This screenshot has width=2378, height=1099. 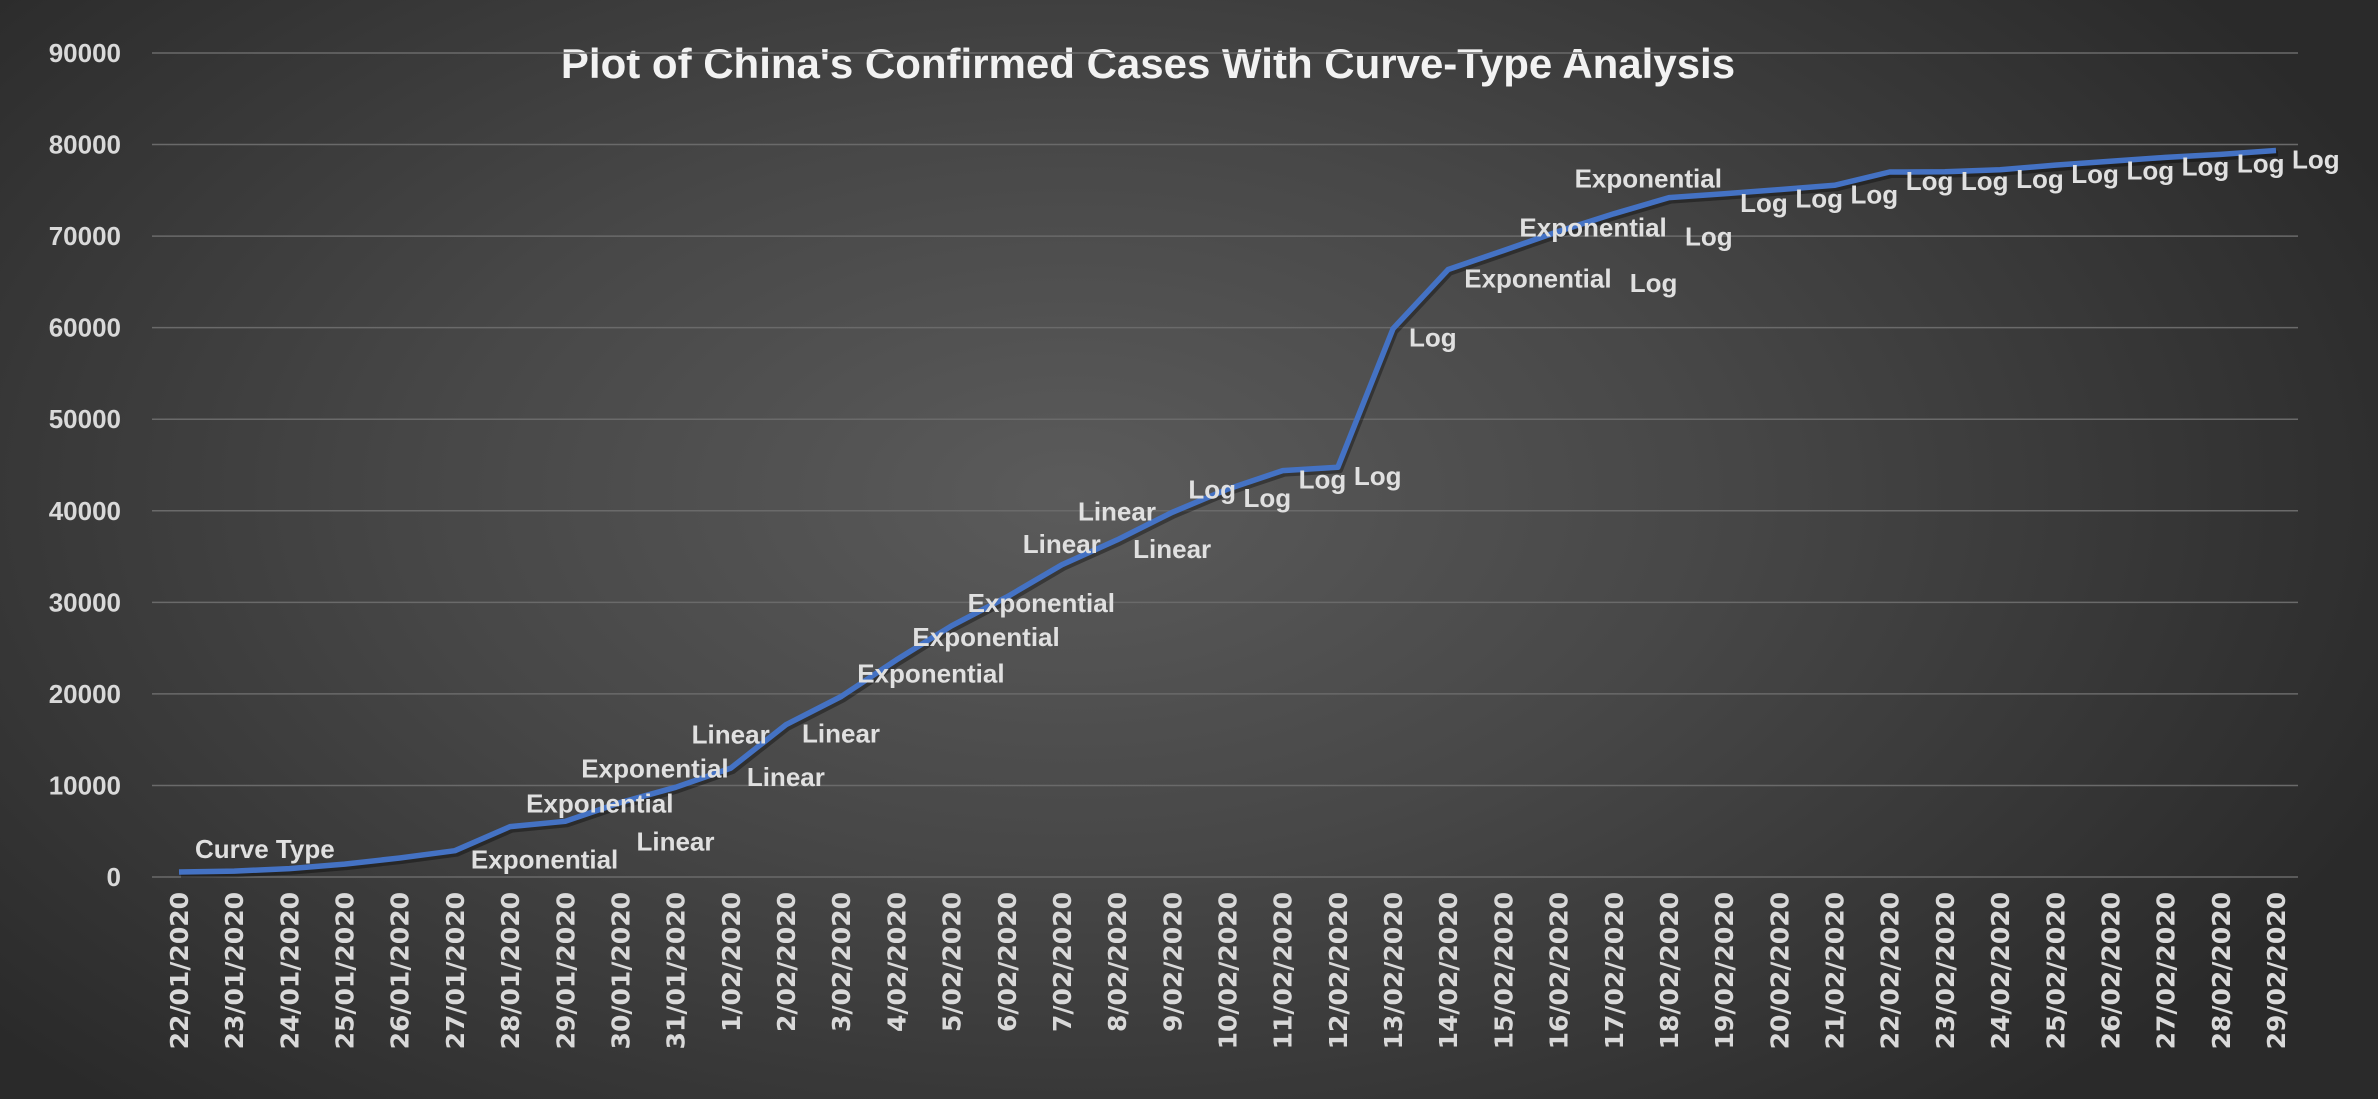 I want to click on x-tick-label: 23/01/2020, so click(x=234, y=970).